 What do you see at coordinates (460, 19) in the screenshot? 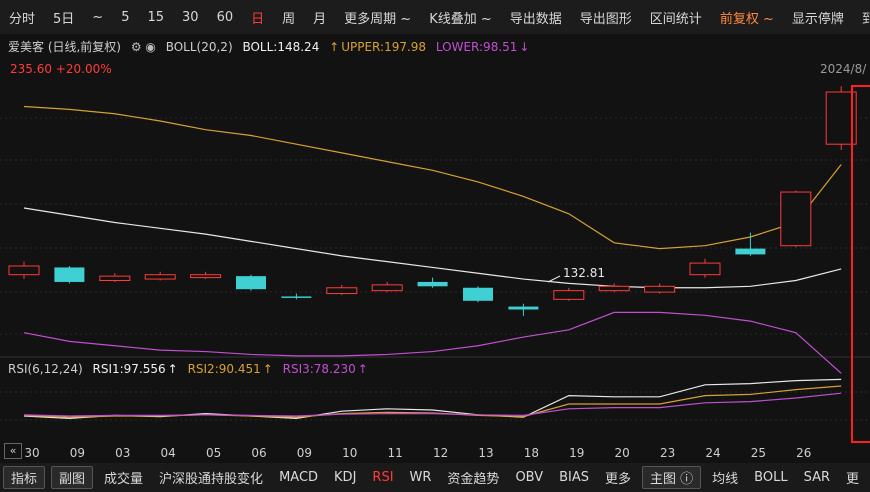
I see `toolbar-item: K线叠加 ~` at bounding box center [460, 19].